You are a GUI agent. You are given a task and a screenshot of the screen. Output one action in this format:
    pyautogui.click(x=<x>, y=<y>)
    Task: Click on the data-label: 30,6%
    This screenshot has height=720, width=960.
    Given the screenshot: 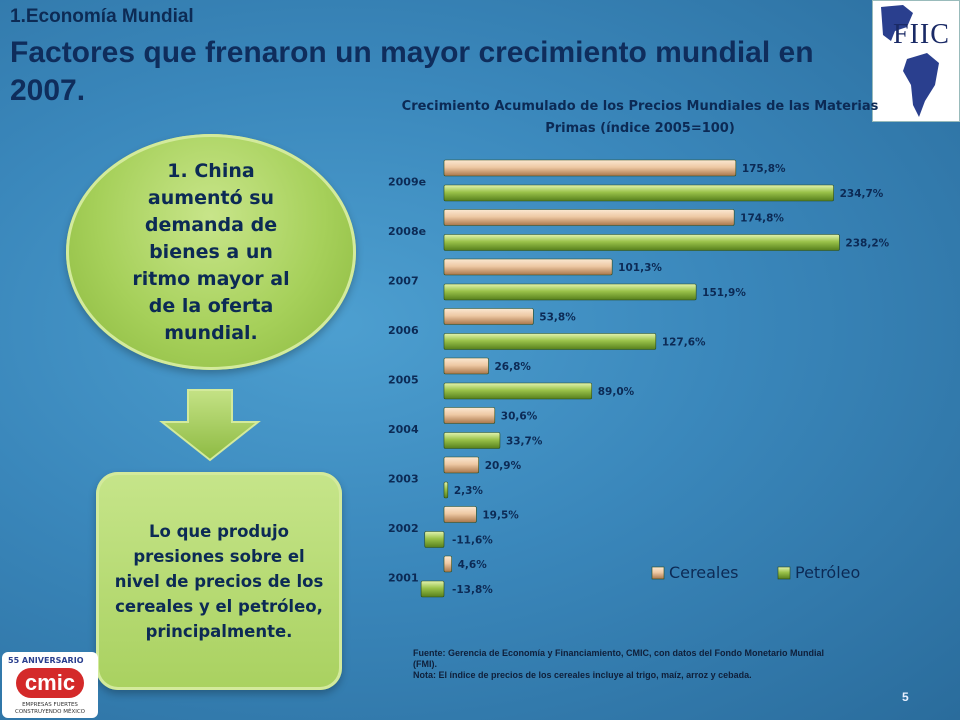 What is the action you would take?
    pyautogui.click(x=519, y=417)
    